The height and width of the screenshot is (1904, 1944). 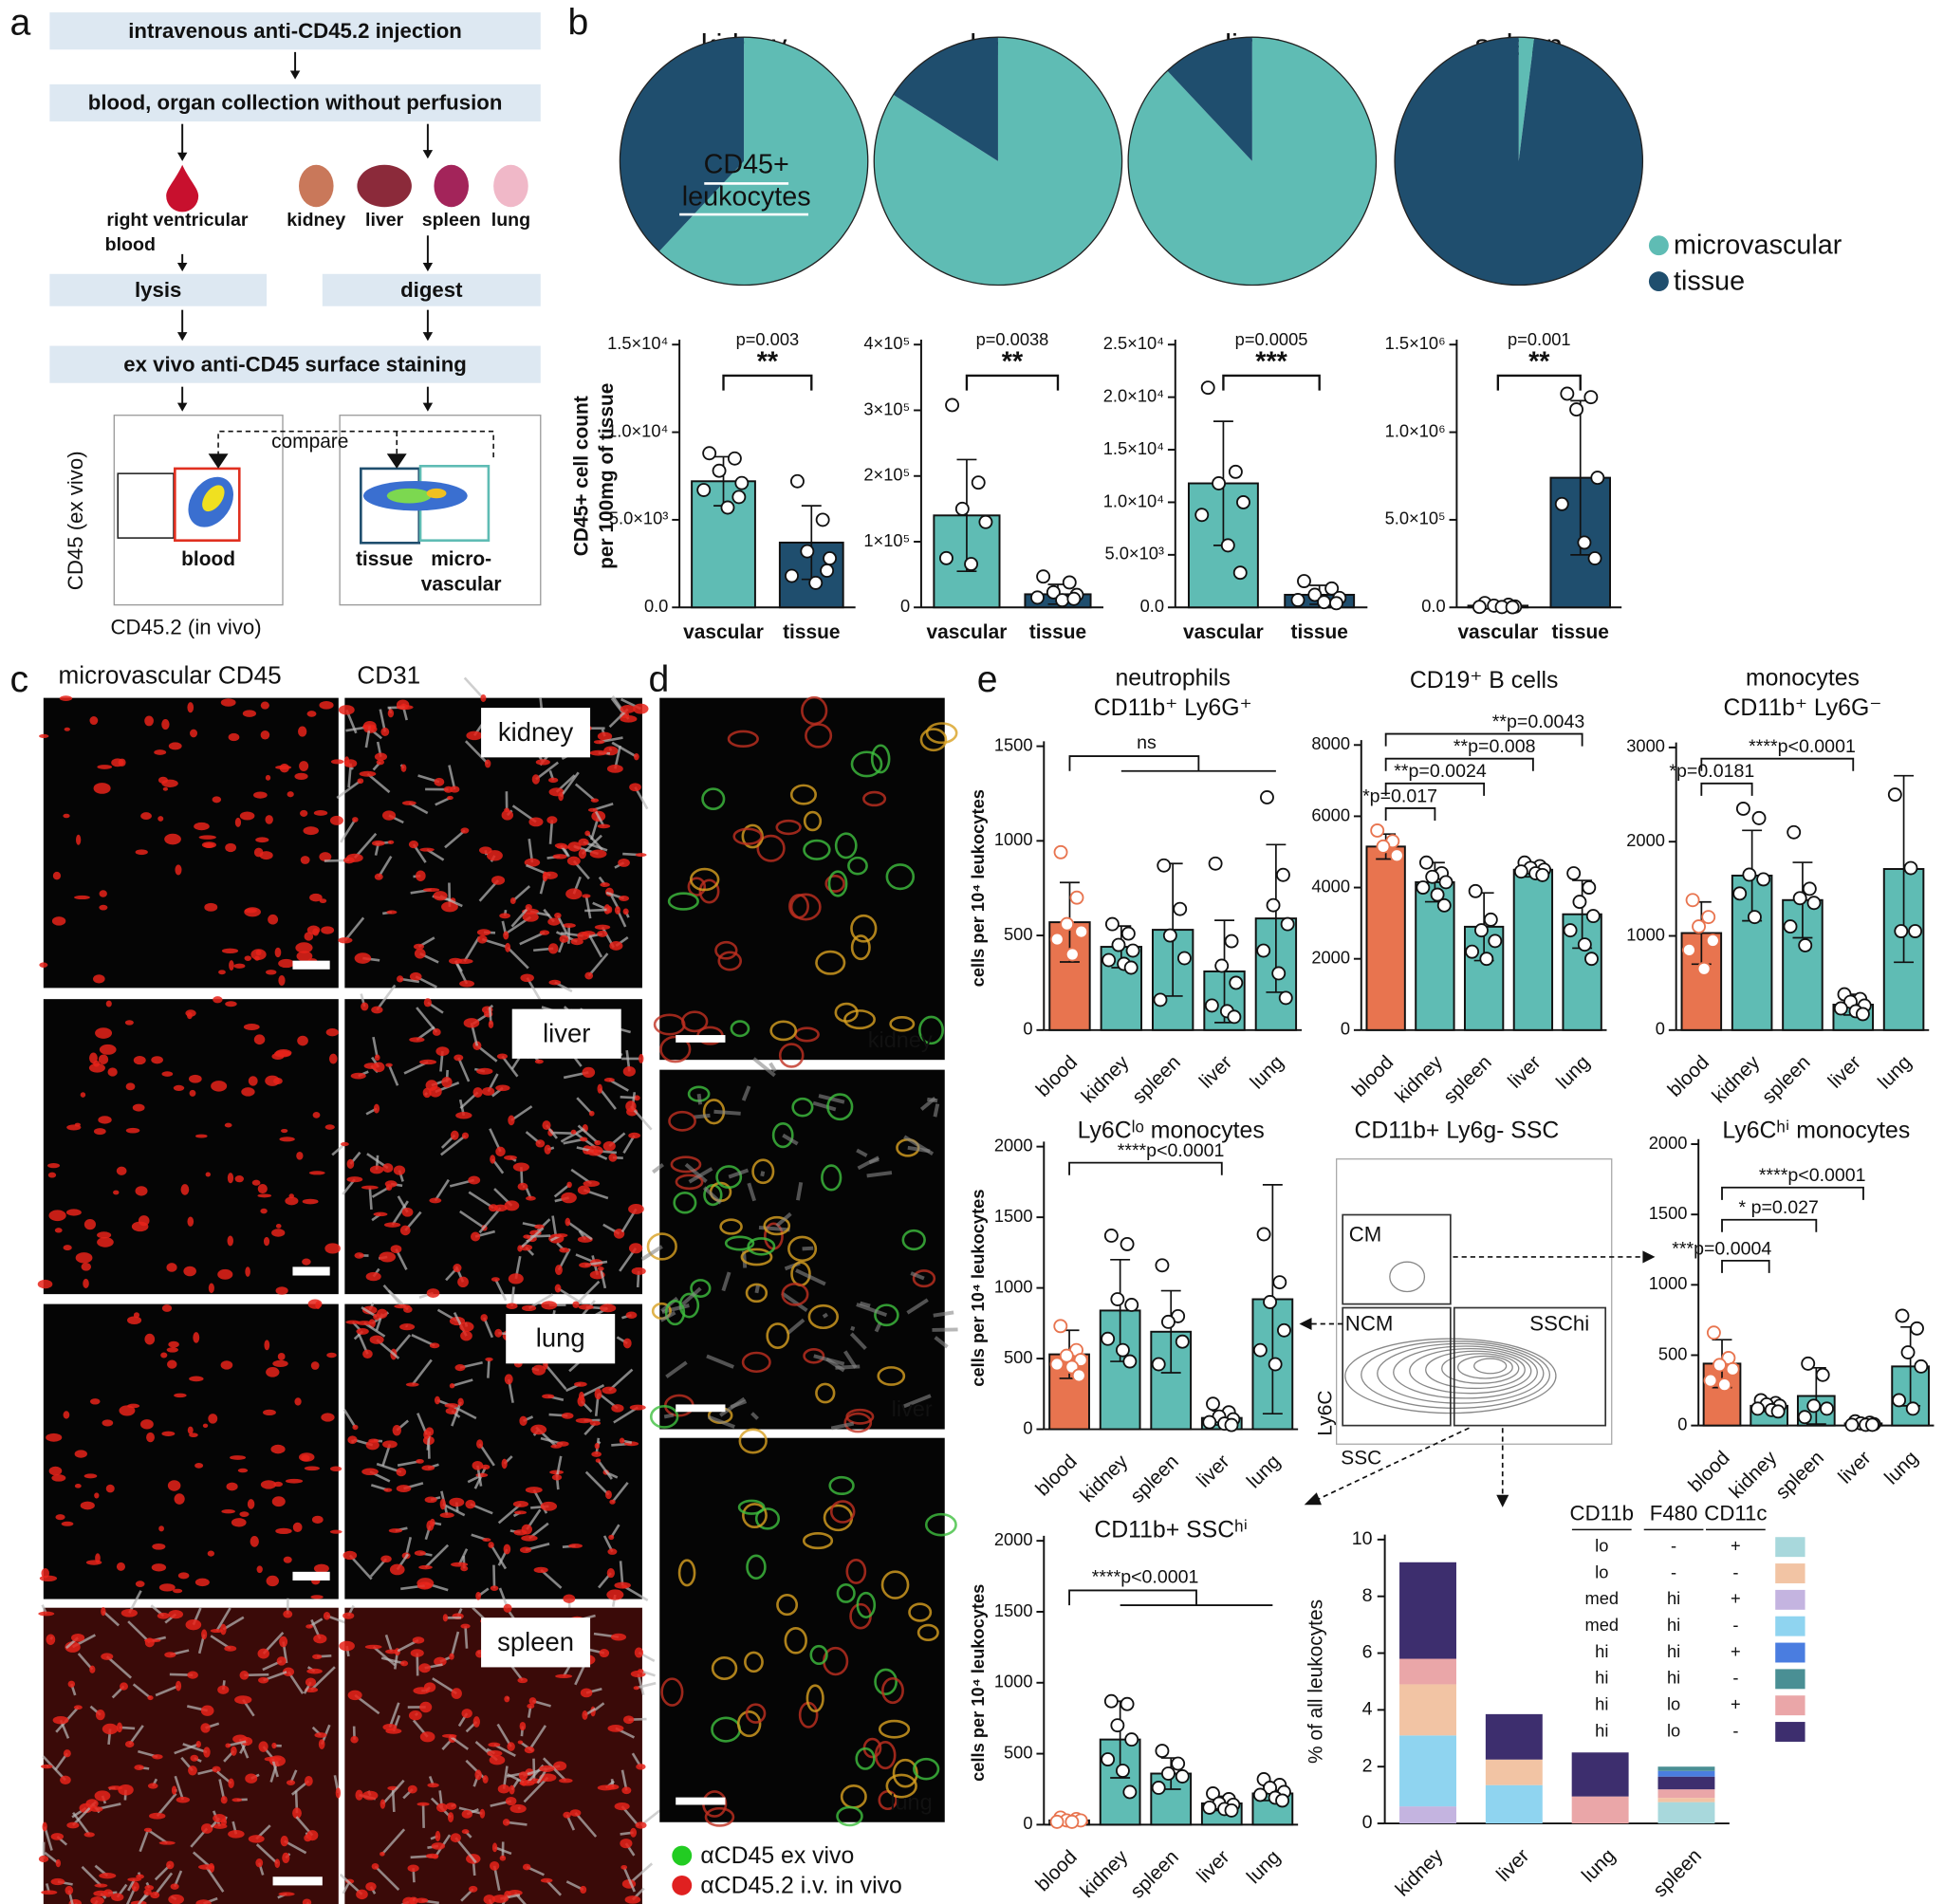 I want to click on legend-label: tissue, so click(x=1709, y=282).